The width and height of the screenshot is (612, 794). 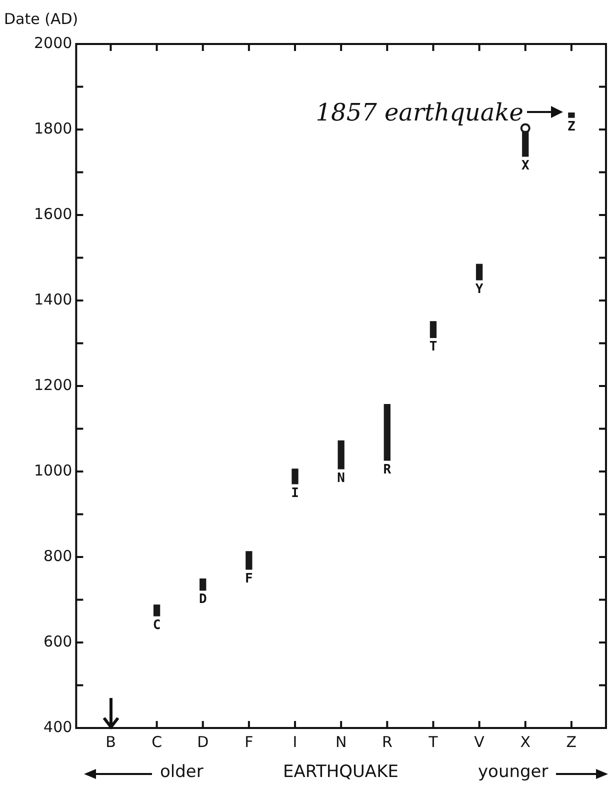 What do you see at coordinates (58, 641) in the screenshot?
I see `y-tick-label: 600` at bounding box center [58, 641].